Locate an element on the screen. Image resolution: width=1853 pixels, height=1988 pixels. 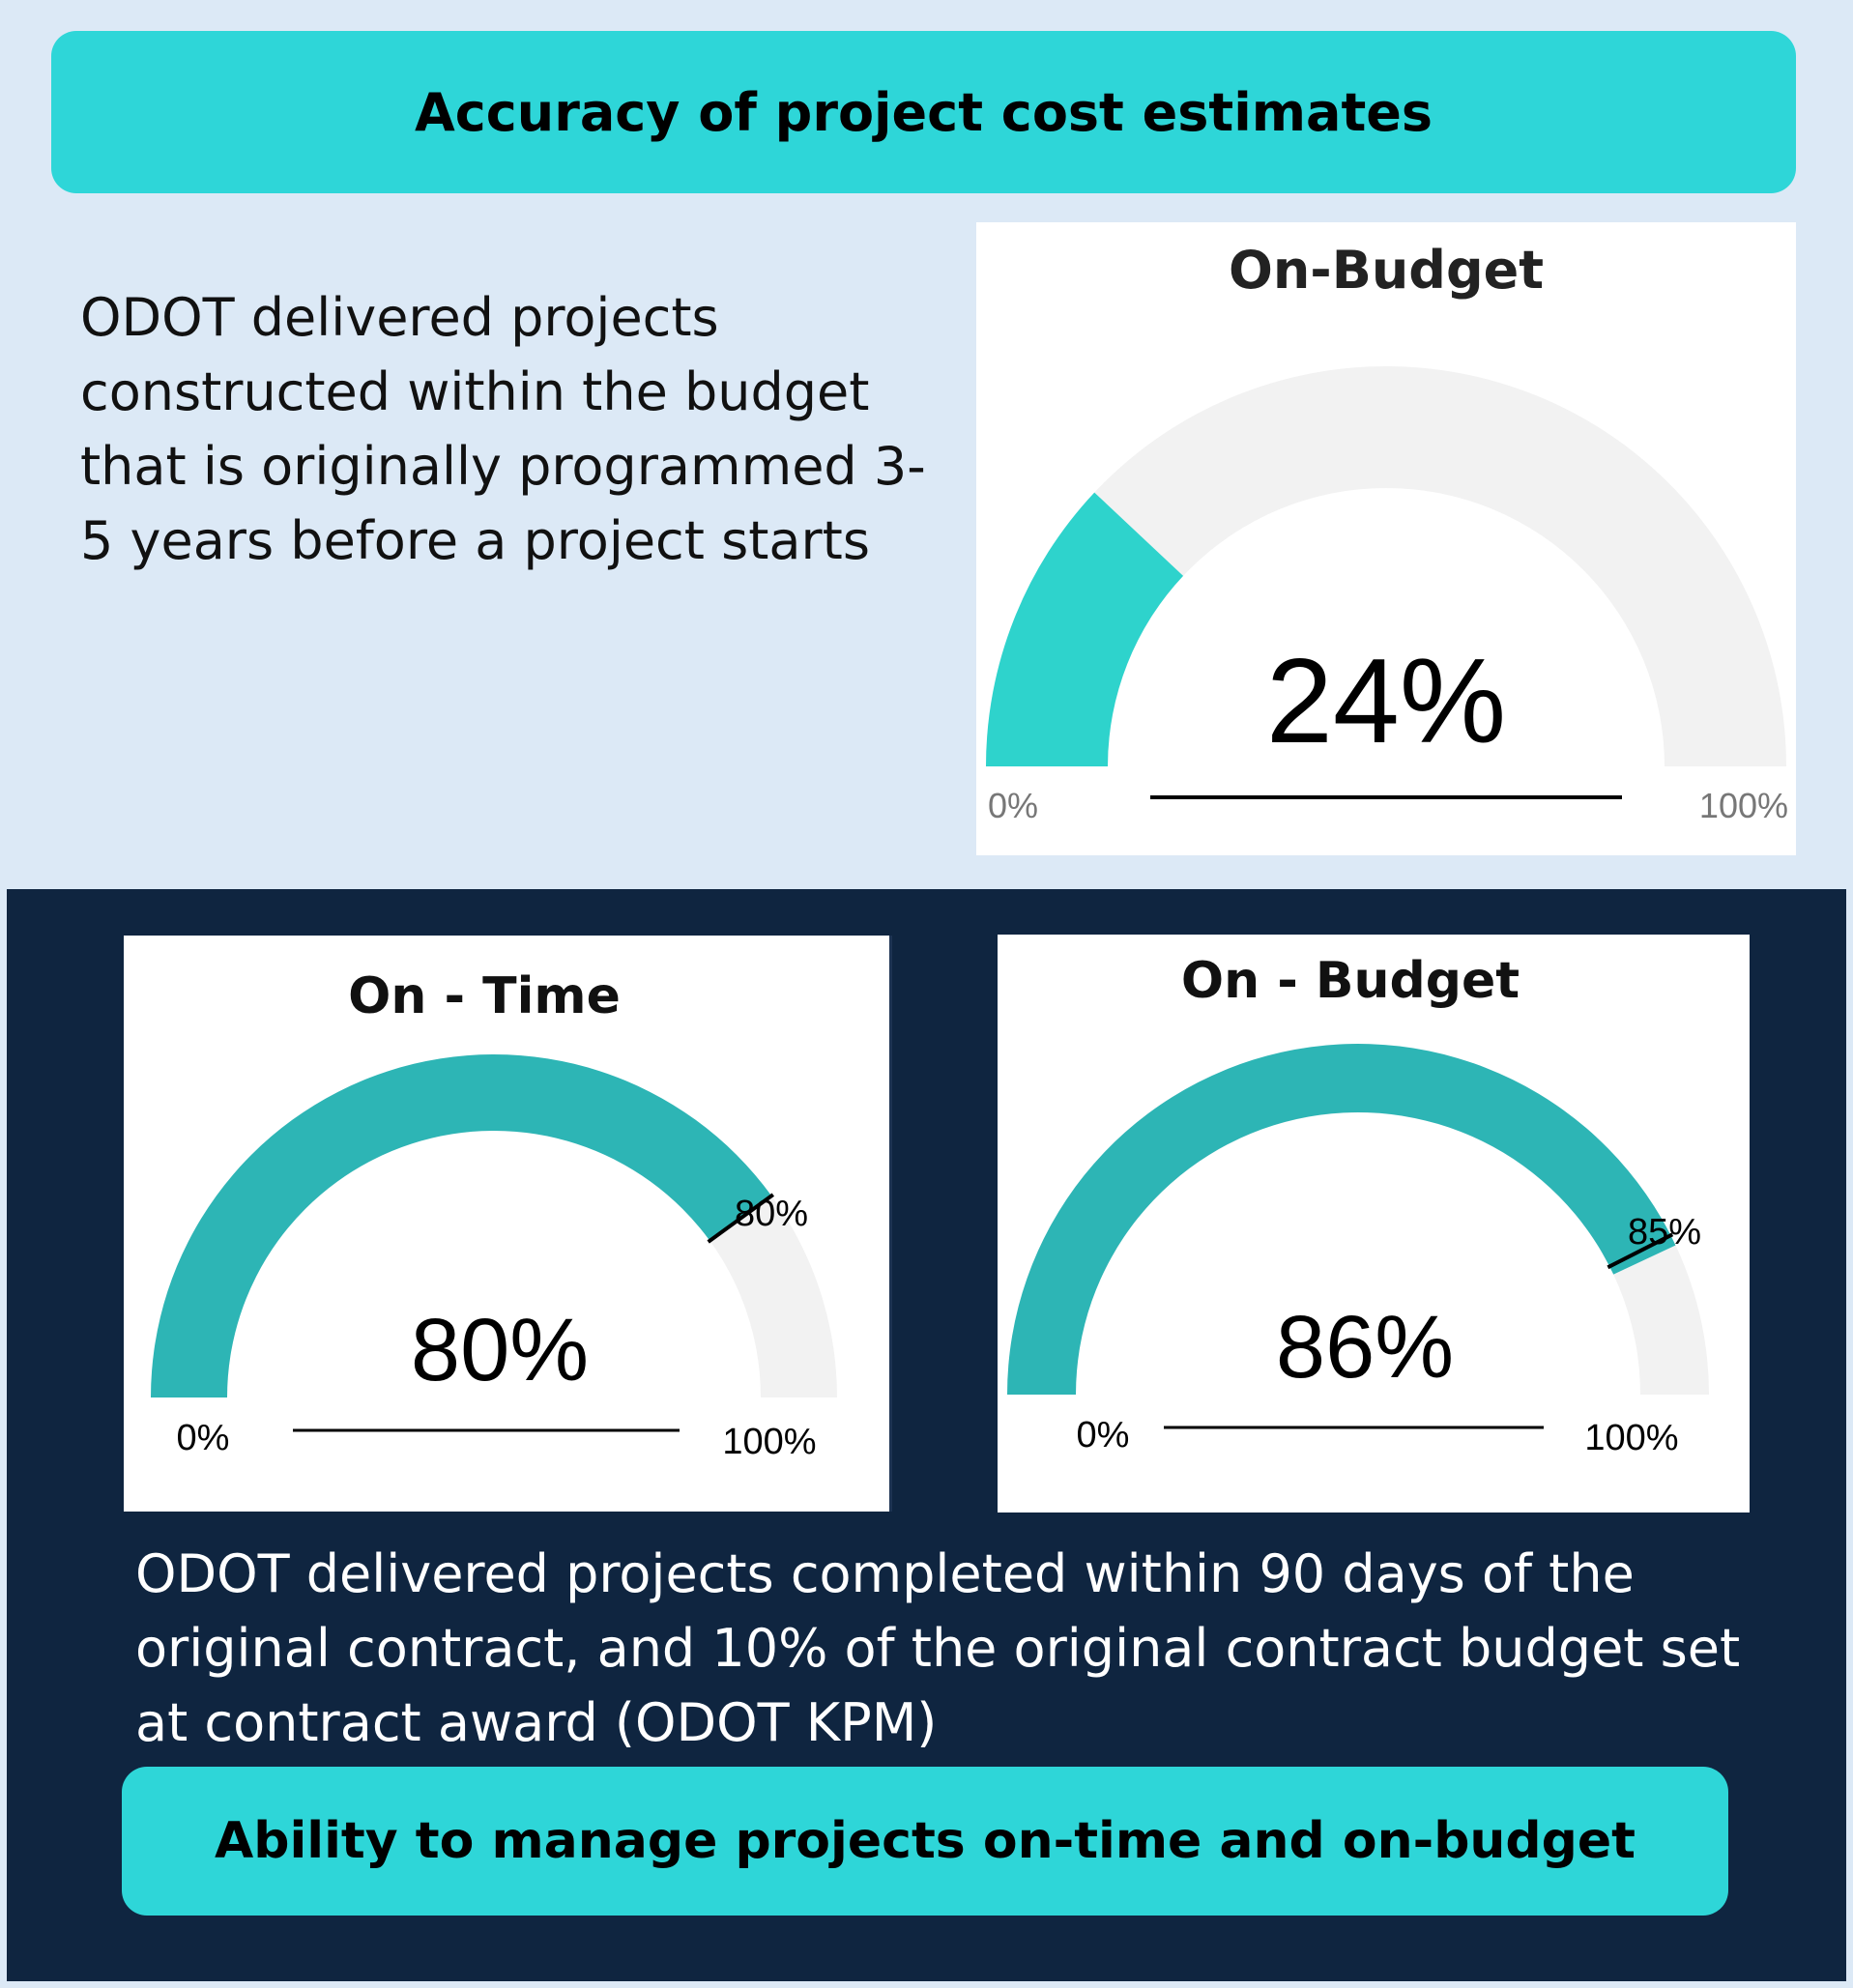
gauge-chart-on-time: On - Time 80% 80% 0% 100% is located at coordinates (494, 1214).